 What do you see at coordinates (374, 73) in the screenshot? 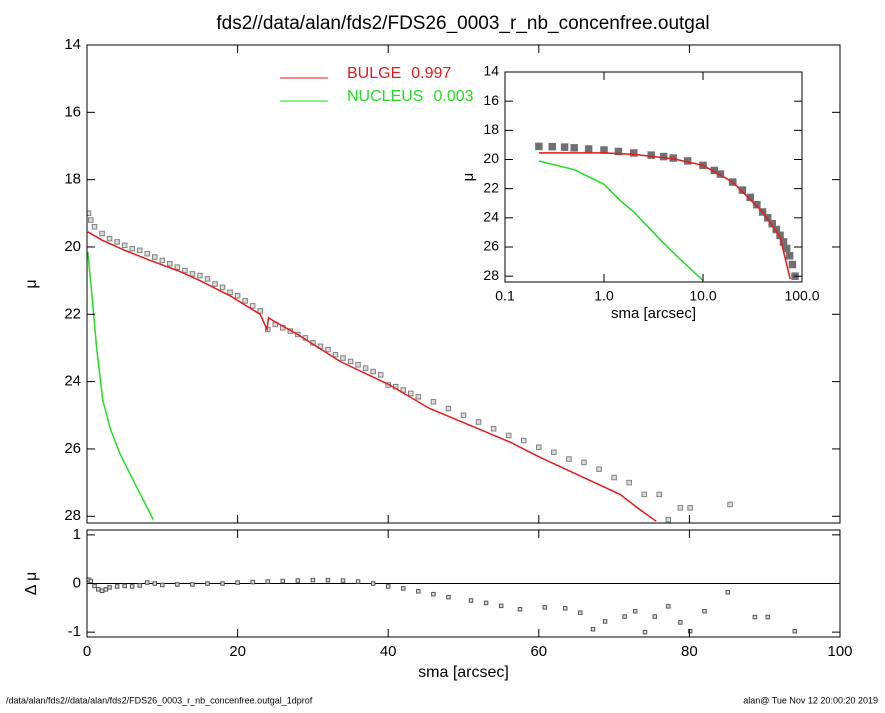
I see `legend-name: BULGE` at bounding box center [374, 73].